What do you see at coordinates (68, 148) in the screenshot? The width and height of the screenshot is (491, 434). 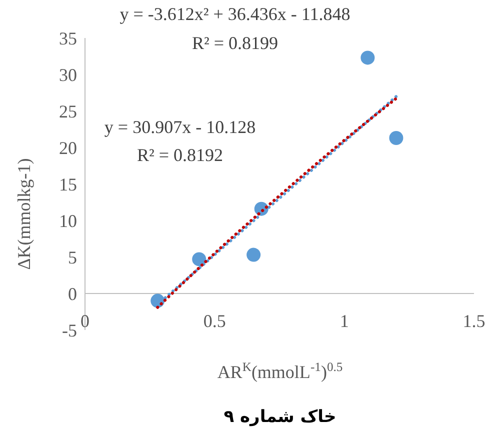 I see `y-tick-label: 20` at bounding box center [68, 148].